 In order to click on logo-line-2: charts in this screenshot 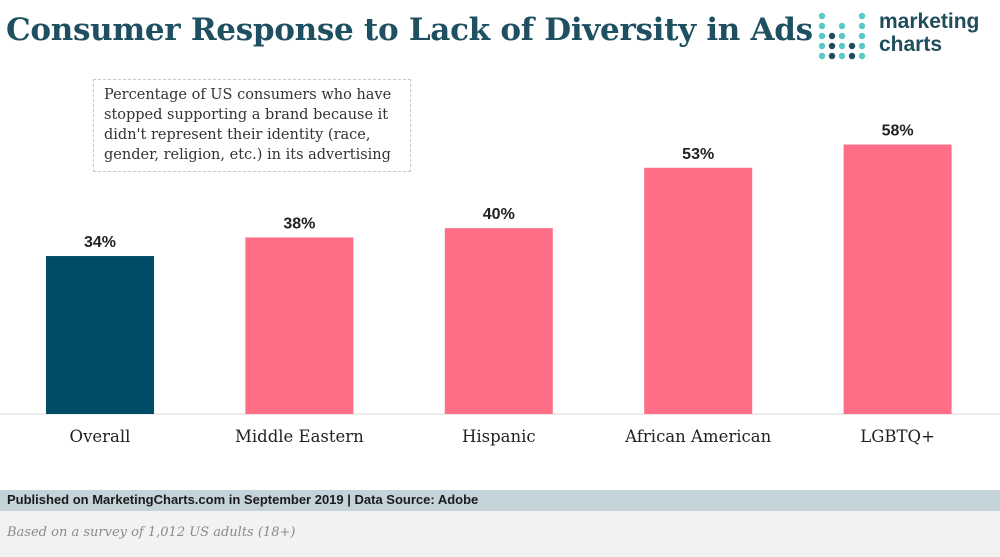, I will do `click(911, 44)`.